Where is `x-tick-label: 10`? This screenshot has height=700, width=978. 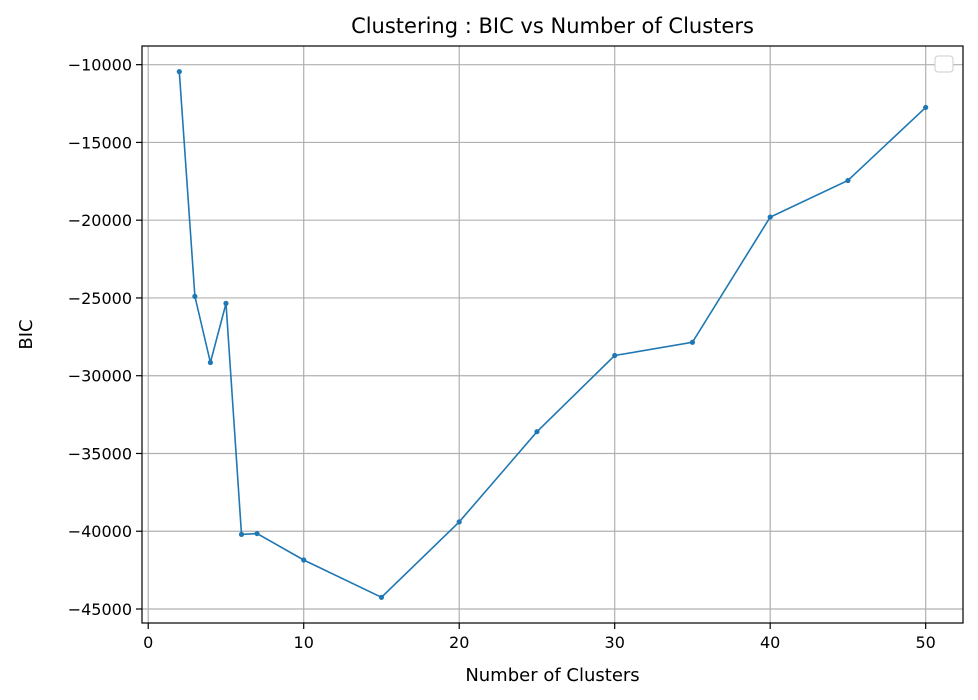
x-tick-label: 10 is located at coordinates (304, 642).